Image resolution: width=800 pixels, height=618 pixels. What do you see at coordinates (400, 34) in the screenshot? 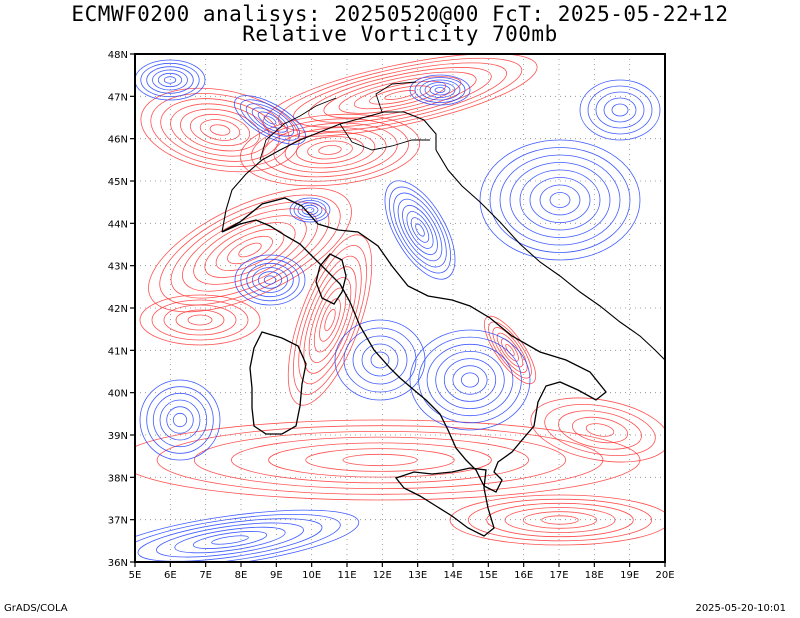
I see `map-subtitle: Relative Vorticity 700mb` at bounding box center [400, 34].